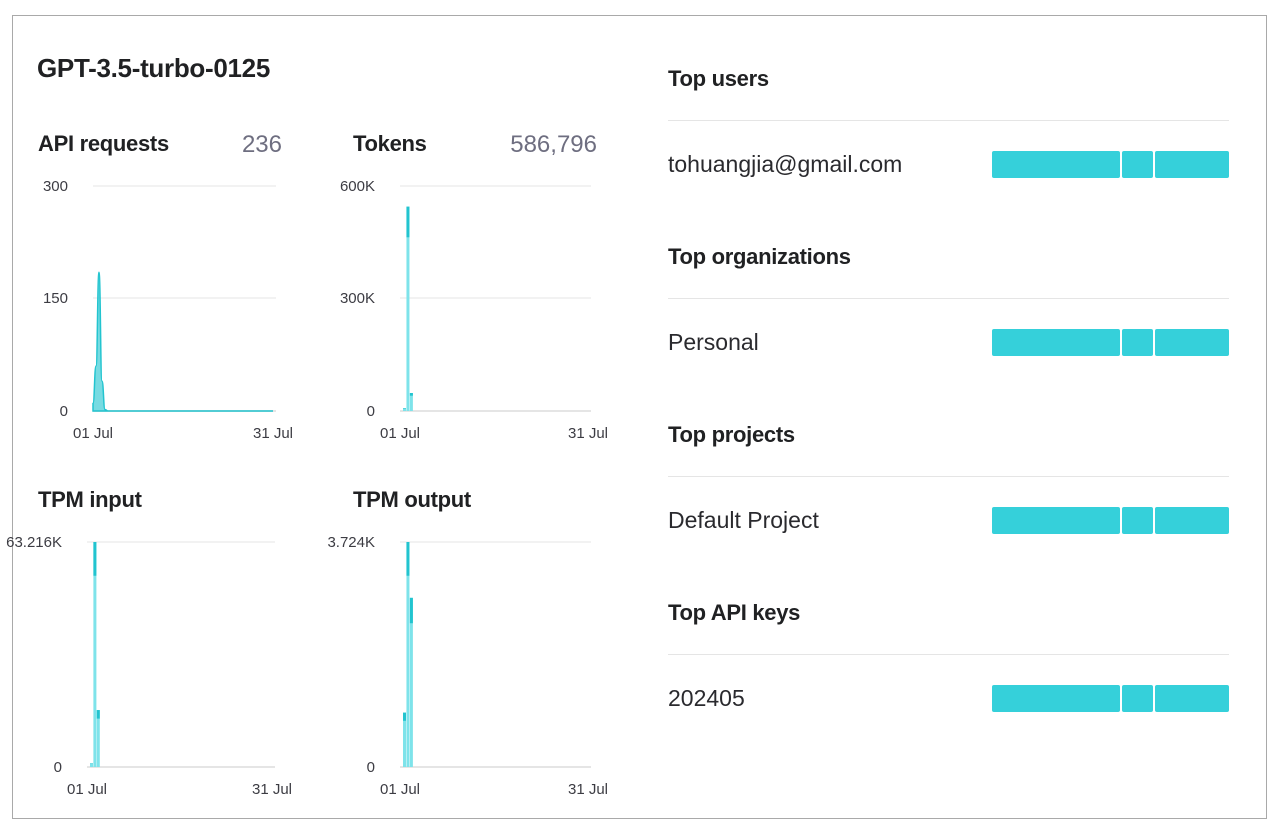  What do you see at coordinates (706, 698) in the screenshot?
I see `top-api-key-label: 202405` at bounding box center [706, 698].